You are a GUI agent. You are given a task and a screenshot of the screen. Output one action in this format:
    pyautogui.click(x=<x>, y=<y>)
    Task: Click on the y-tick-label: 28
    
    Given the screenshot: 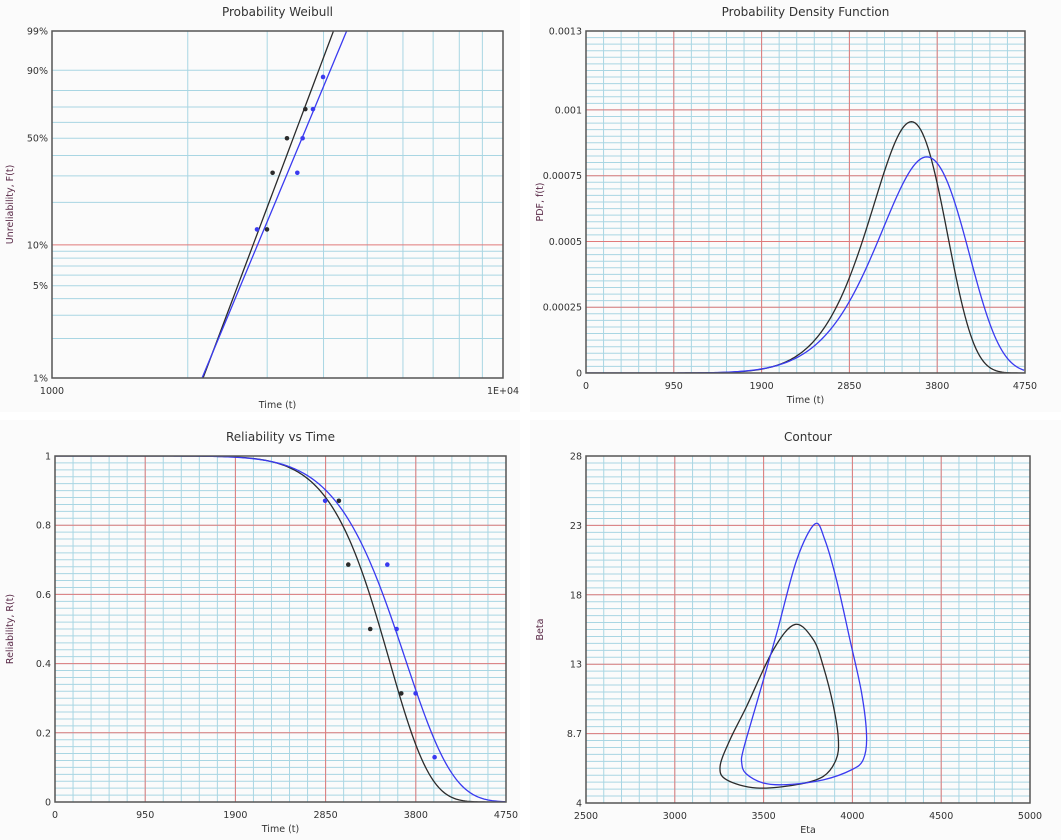 What is the action you would take?
    pyautogui.click(x=576, y=457)
    